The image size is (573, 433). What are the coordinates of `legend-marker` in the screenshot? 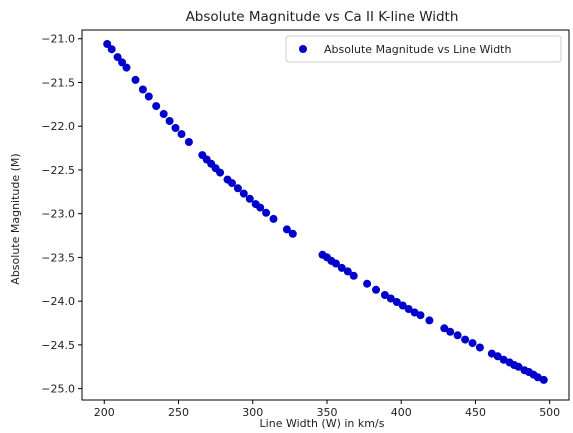 It's located at (303, 49).